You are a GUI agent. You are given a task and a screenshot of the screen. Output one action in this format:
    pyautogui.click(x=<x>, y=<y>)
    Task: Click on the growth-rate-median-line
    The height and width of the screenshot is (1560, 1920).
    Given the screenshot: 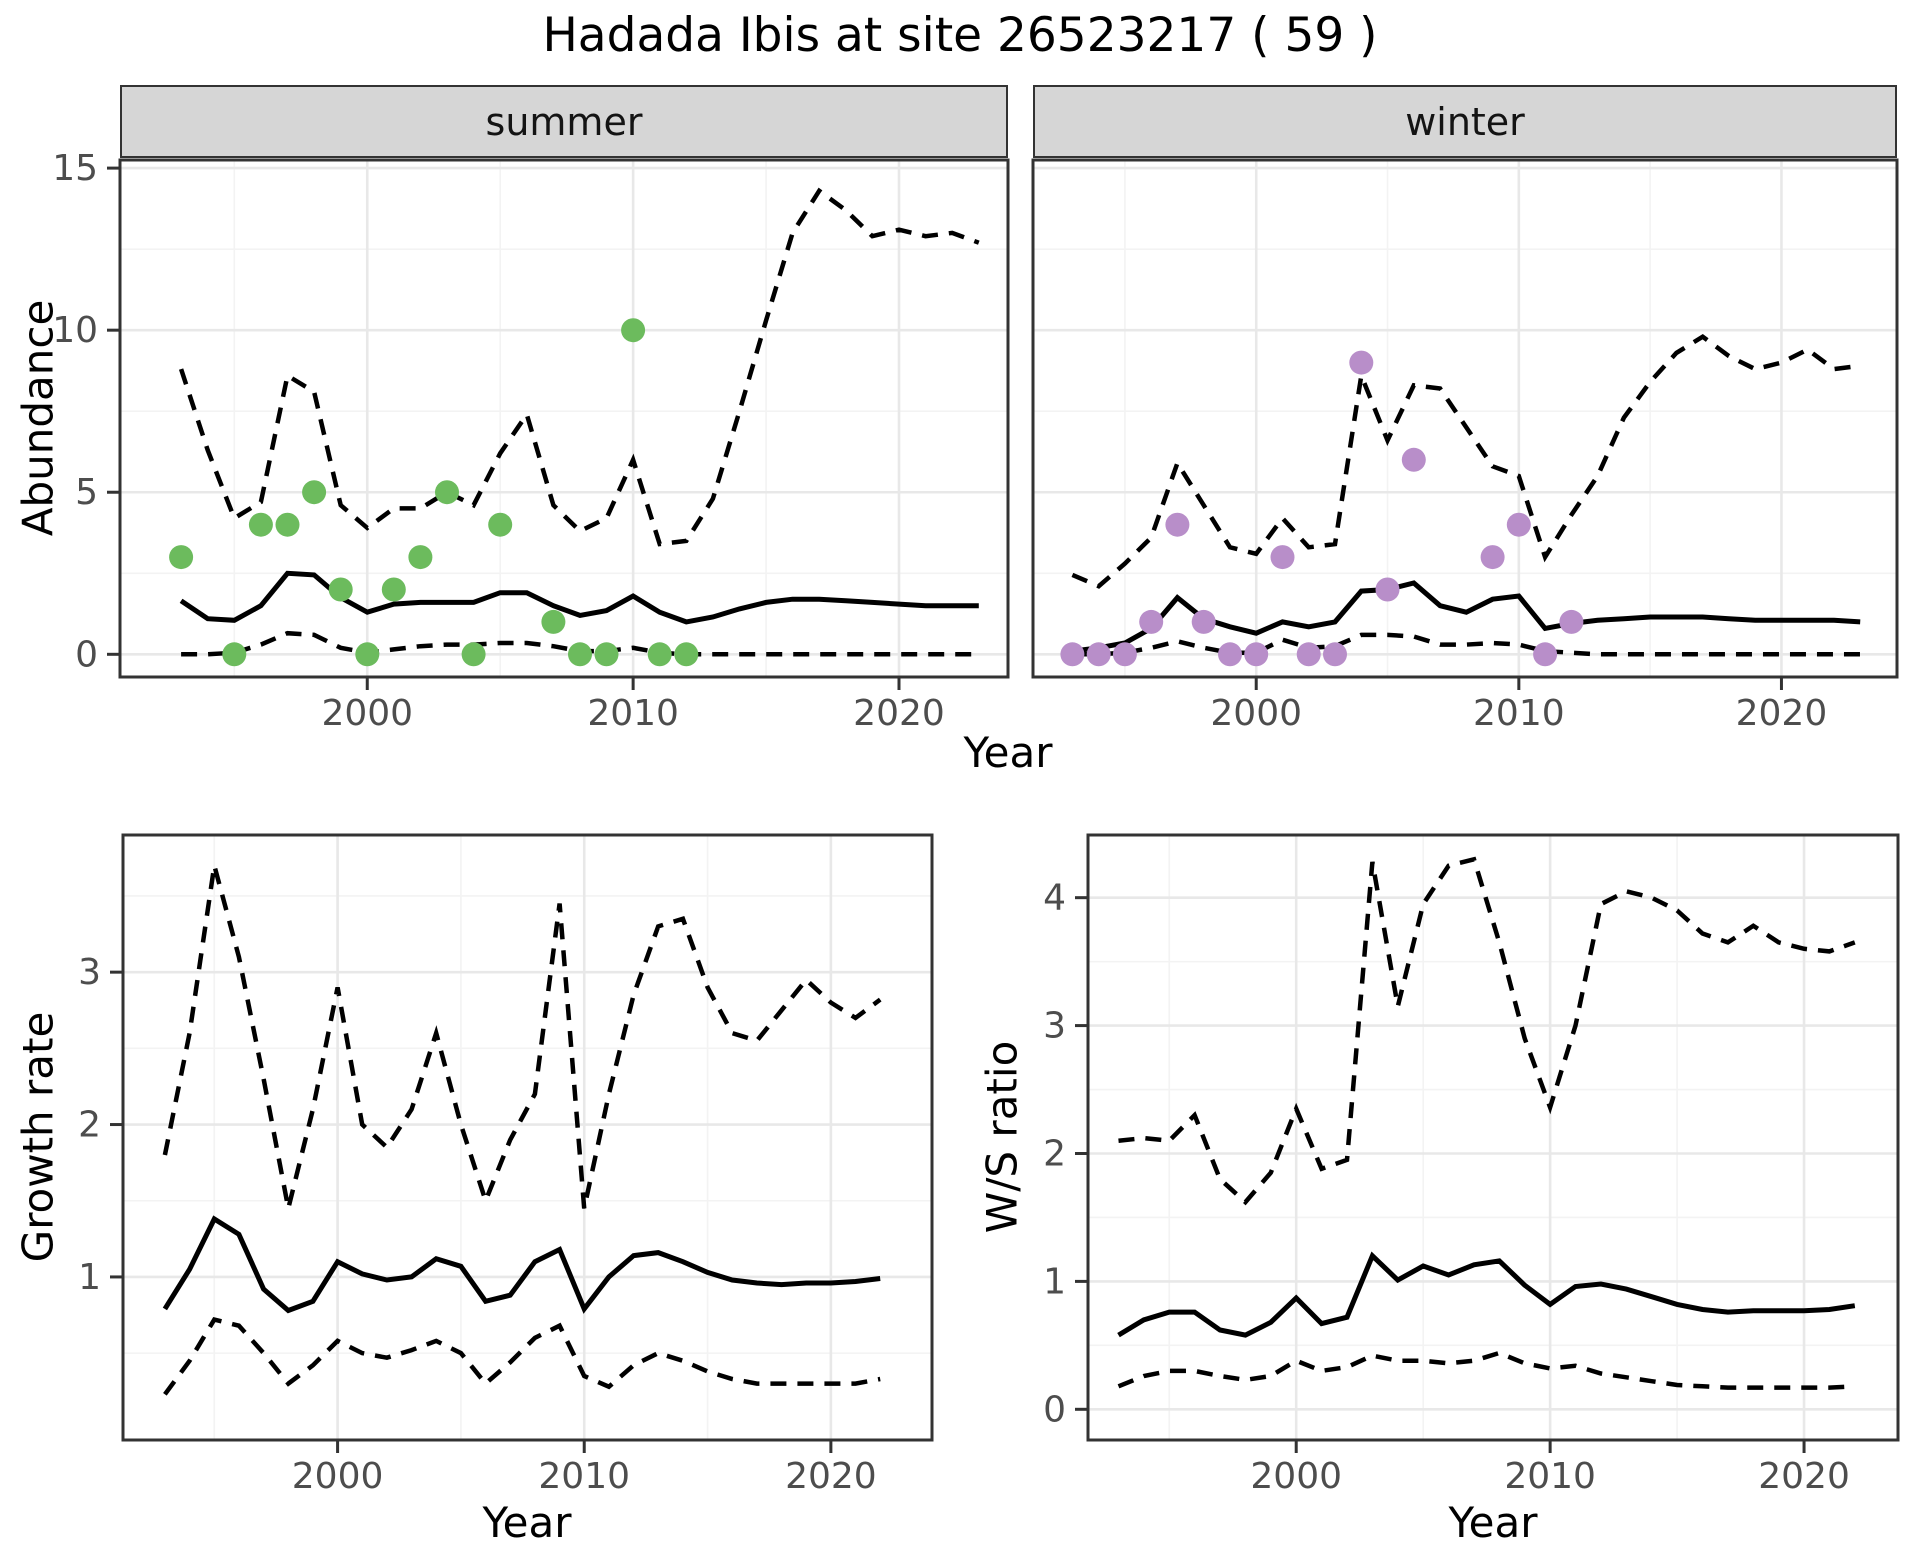 What is the action you would take?
    pyautogui.click(x=521, y=1264)
    